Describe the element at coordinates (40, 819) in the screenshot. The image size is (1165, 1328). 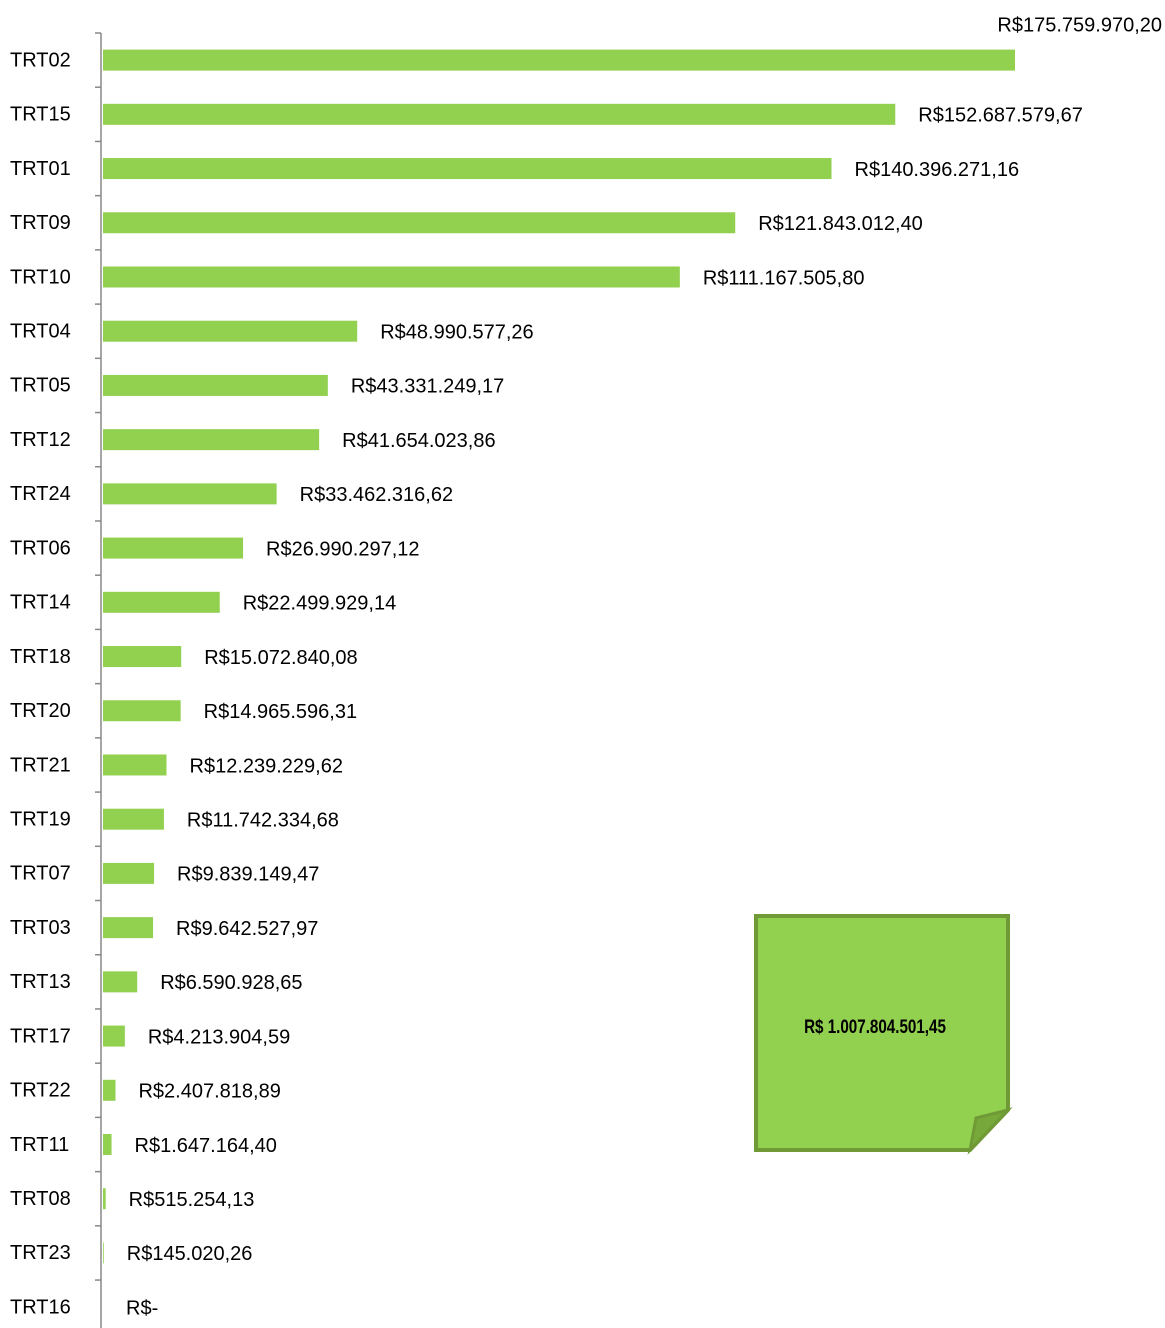
I see `y-tick-label: TRT19` at that location.